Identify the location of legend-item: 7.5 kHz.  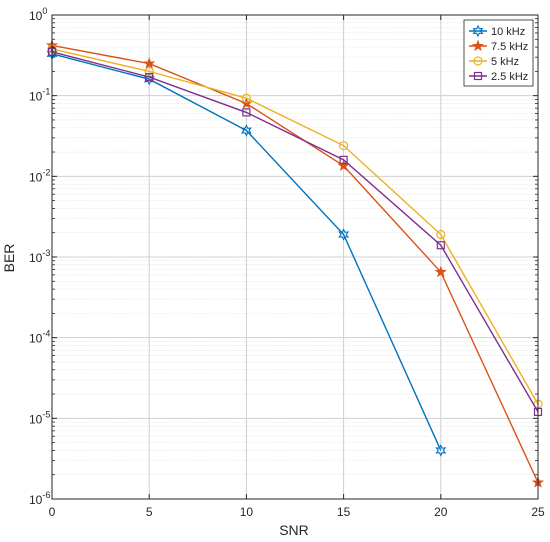
(498, 46).